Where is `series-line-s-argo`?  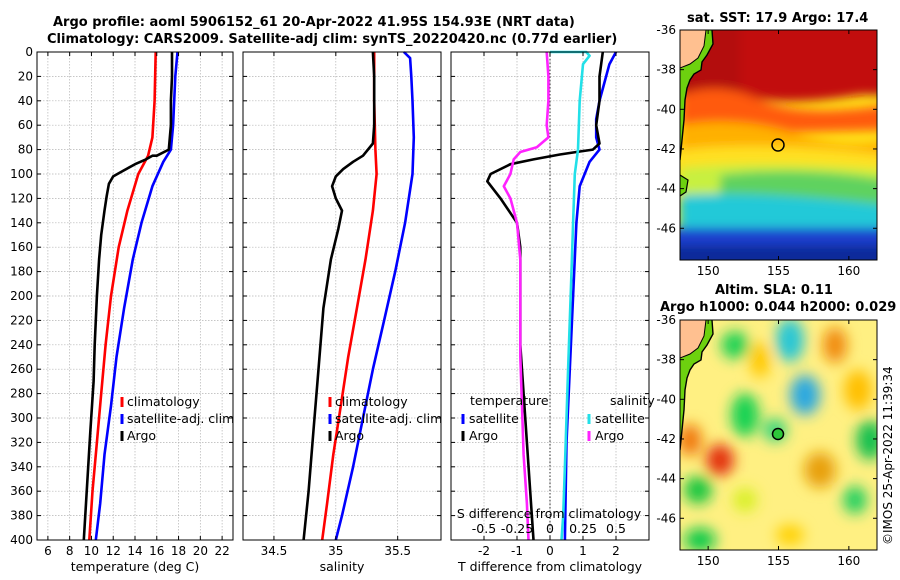
series-line-s-argo is located at coordinates (526, 296).